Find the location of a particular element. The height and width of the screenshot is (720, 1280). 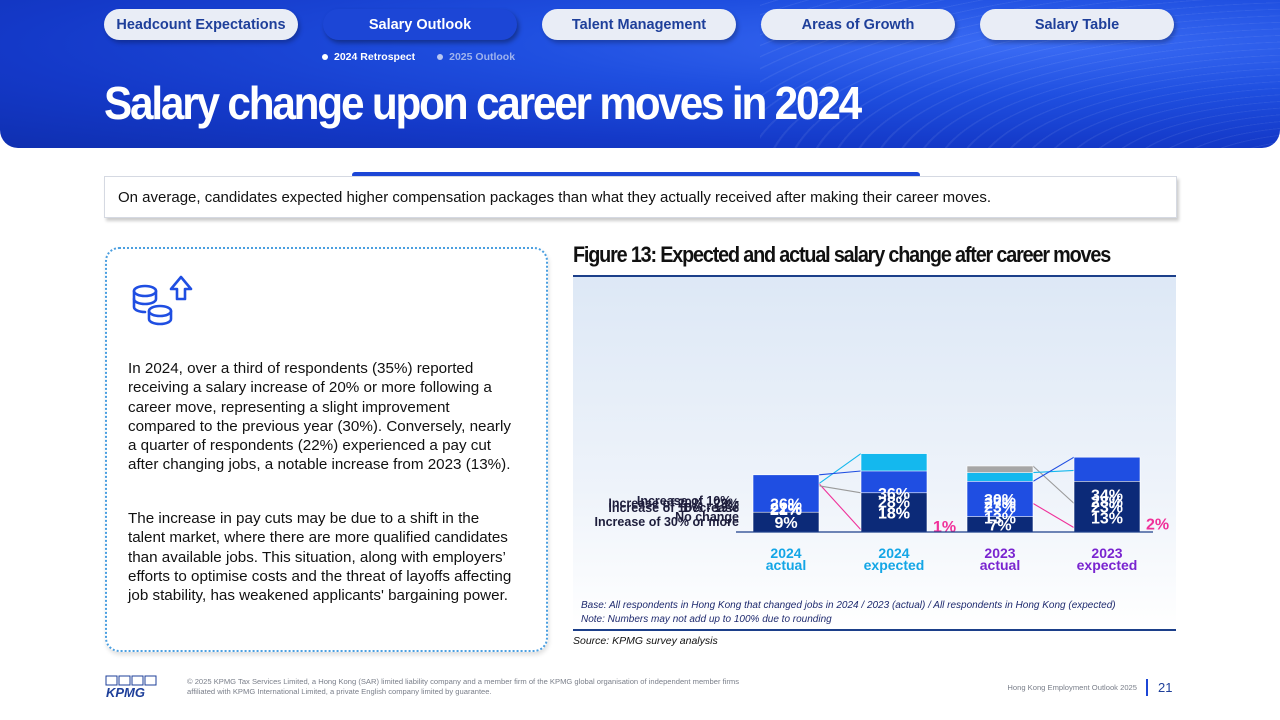

data-label: 26% is located at coordinates (786, 504).